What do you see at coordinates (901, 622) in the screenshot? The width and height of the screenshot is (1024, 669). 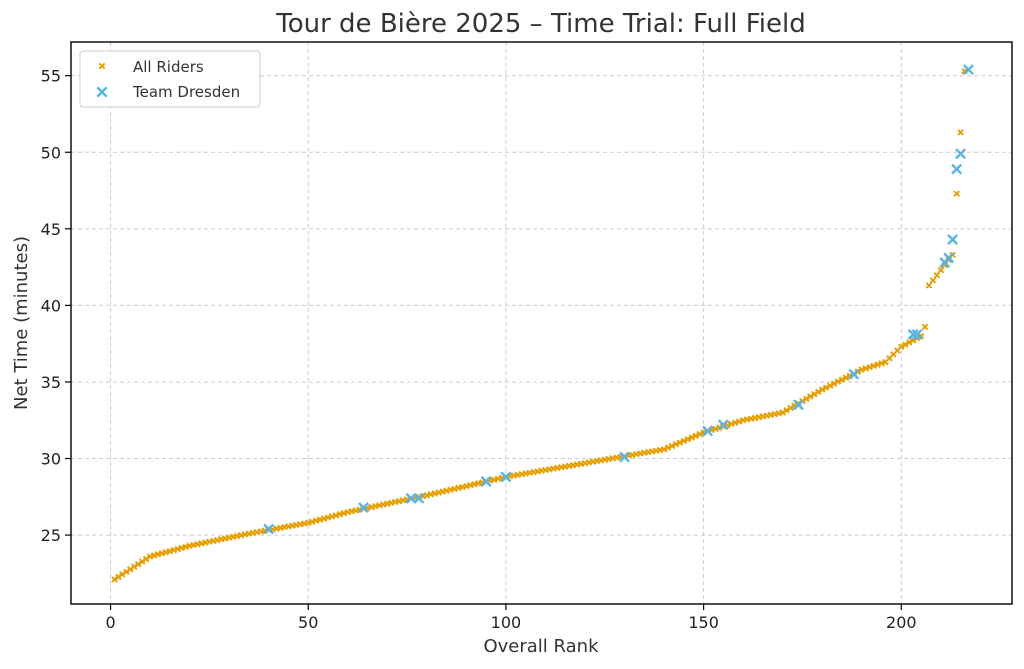 I see `x-tick-label: 200` at bounding box center [901, 622].